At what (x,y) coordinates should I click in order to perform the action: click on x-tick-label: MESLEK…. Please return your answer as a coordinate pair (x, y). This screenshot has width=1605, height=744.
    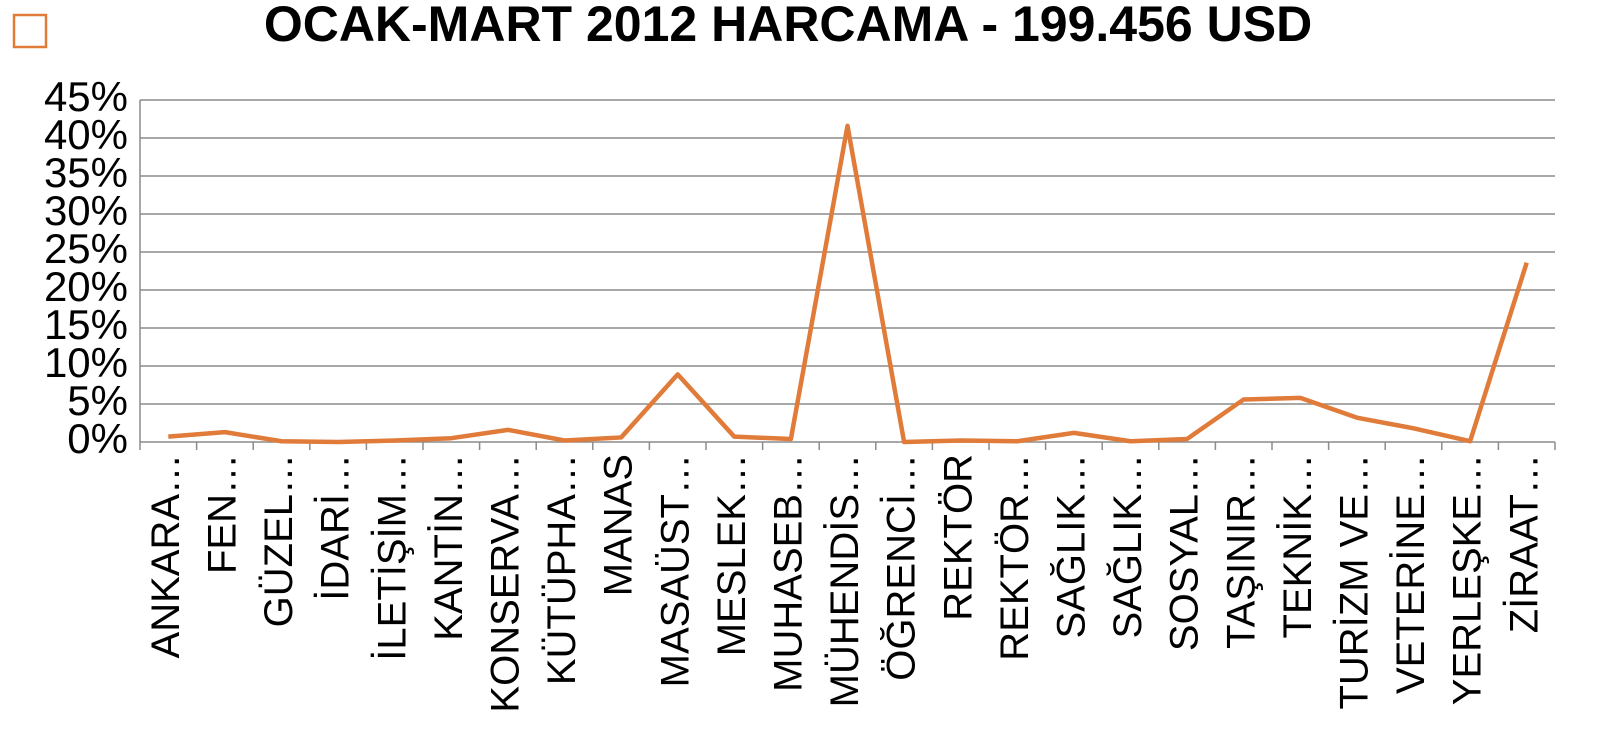
    Looking at the image, I should click on (732, 555).